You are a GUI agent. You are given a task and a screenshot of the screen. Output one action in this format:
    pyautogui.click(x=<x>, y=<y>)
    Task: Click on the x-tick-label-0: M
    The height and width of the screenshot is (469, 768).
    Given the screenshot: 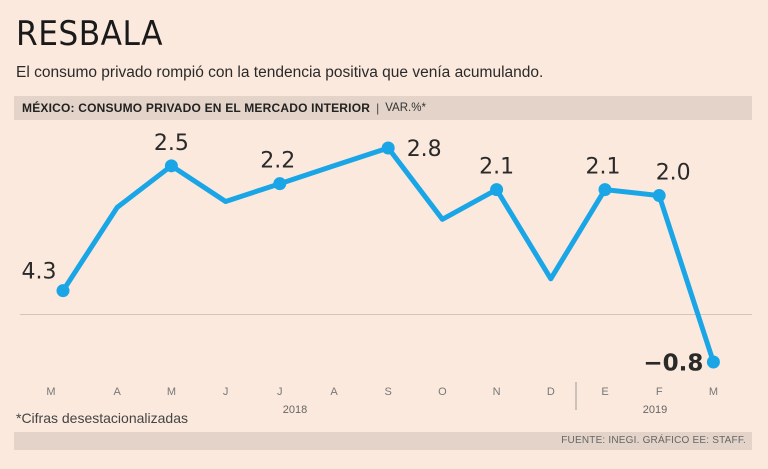 What is the action you would take?
    pyautogui.click(x=50, y=392)
    